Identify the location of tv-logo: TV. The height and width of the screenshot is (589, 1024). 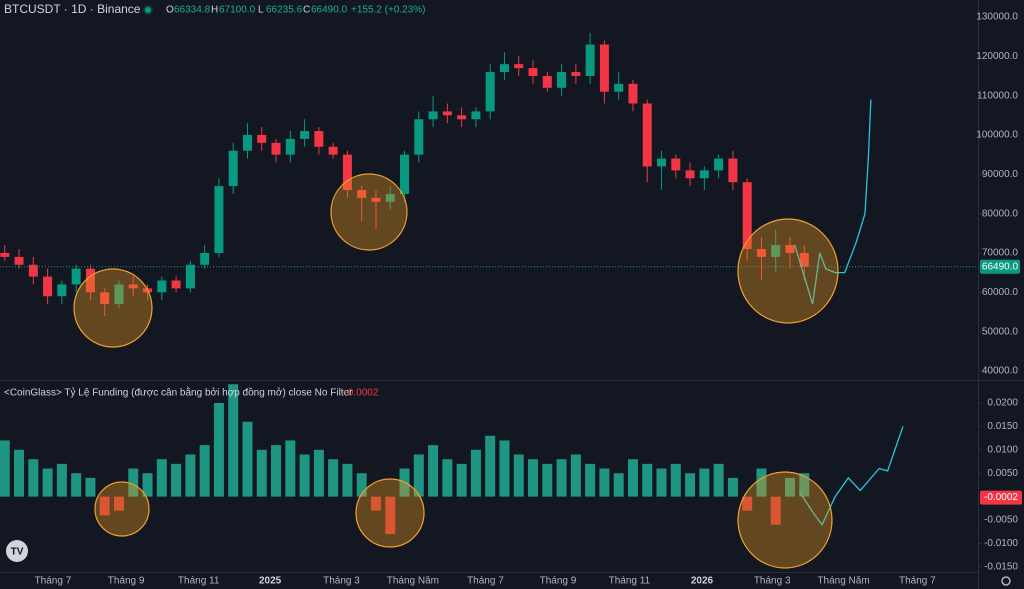
(17, 551).